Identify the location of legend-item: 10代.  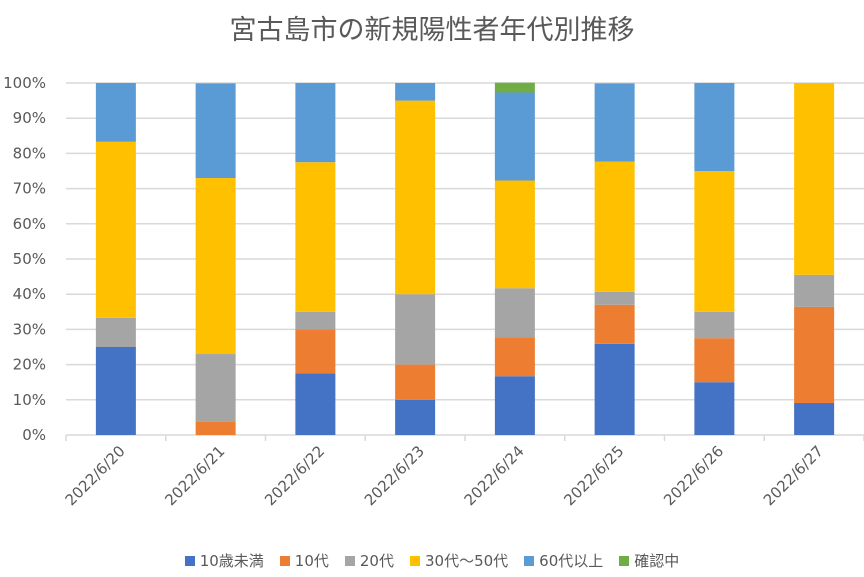
(304, 560).